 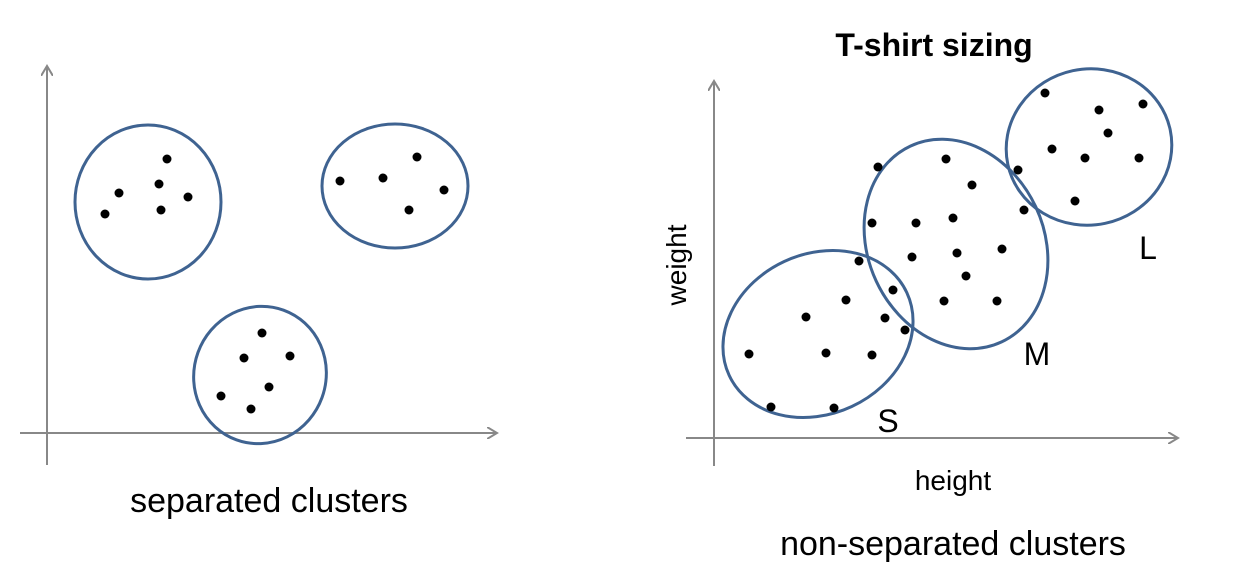 What do you see at coordinates (269, 501) in the screenshot?
I see `caption: separated clusters` at bounding box center [269, 501].